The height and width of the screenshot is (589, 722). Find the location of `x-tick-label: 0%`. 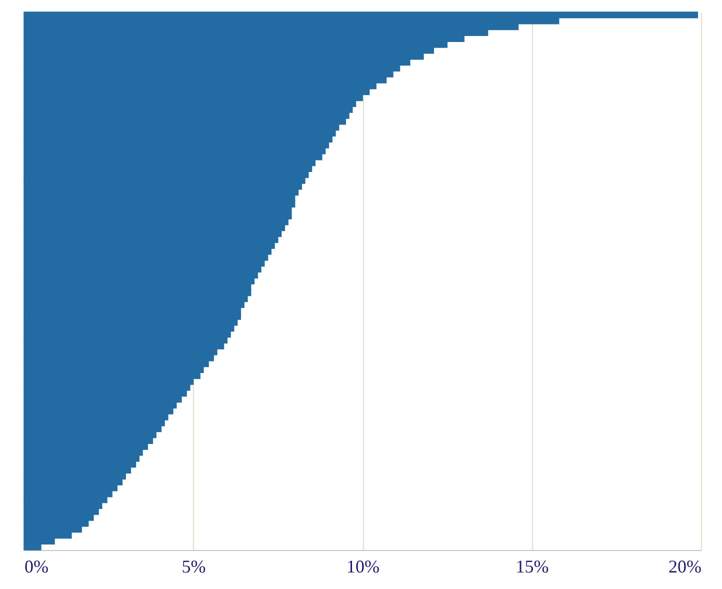

x-tick-label: 0% is located at coordinates (36, 566).